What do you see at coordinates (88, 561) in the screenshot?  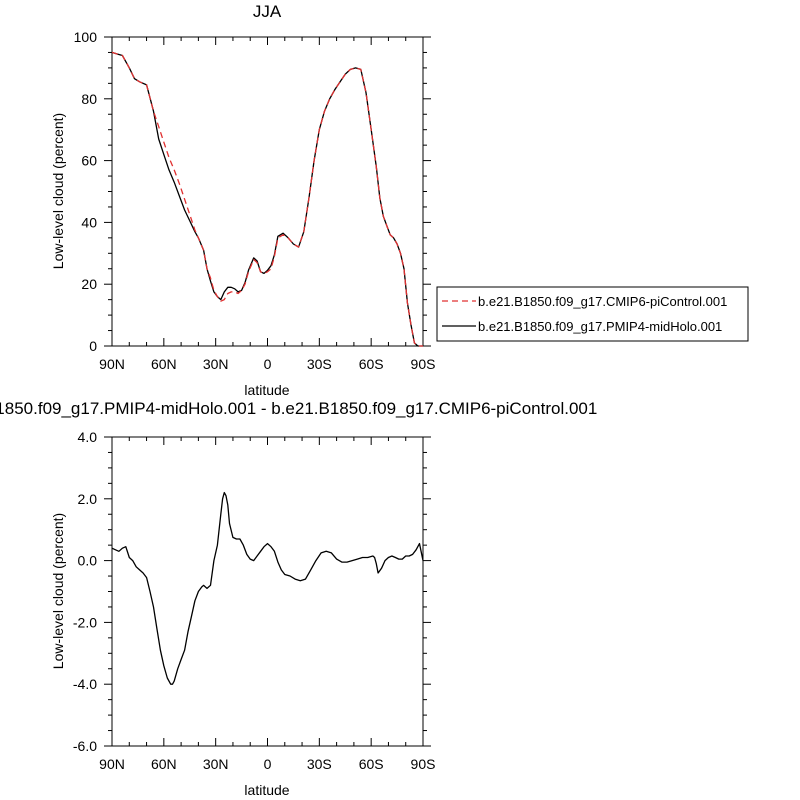 I see `bottom-y-tick-label: 0.0` at bounding box center [88, 561].